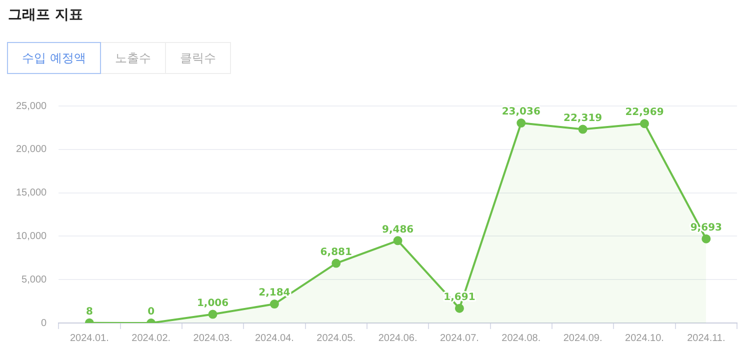  What do you see at coordinates (32, 150) in the screenshot?
I see `y-tick-label: 20,000` at bounding box center [32, 150].